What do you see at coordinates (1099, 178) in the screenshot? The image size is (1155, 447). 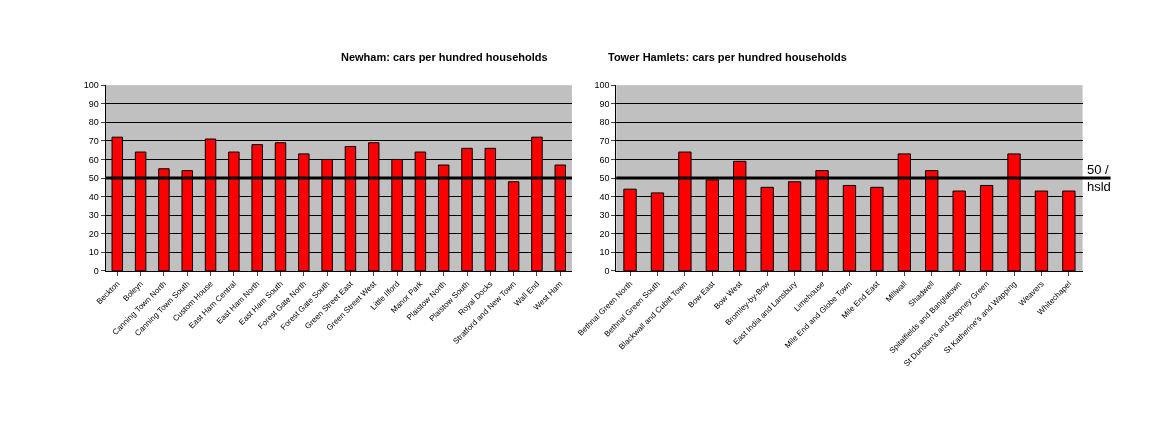 I see `ref-line-label: 50 / hsld` at bounding box center [1099, 178].